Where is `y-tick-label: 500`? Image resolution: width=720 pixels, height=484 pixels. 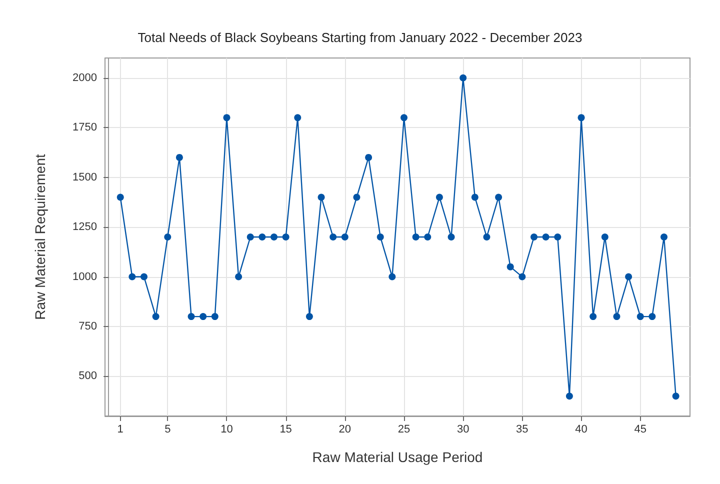
y-tick-label: 500 is located at coordinates (87, 376).